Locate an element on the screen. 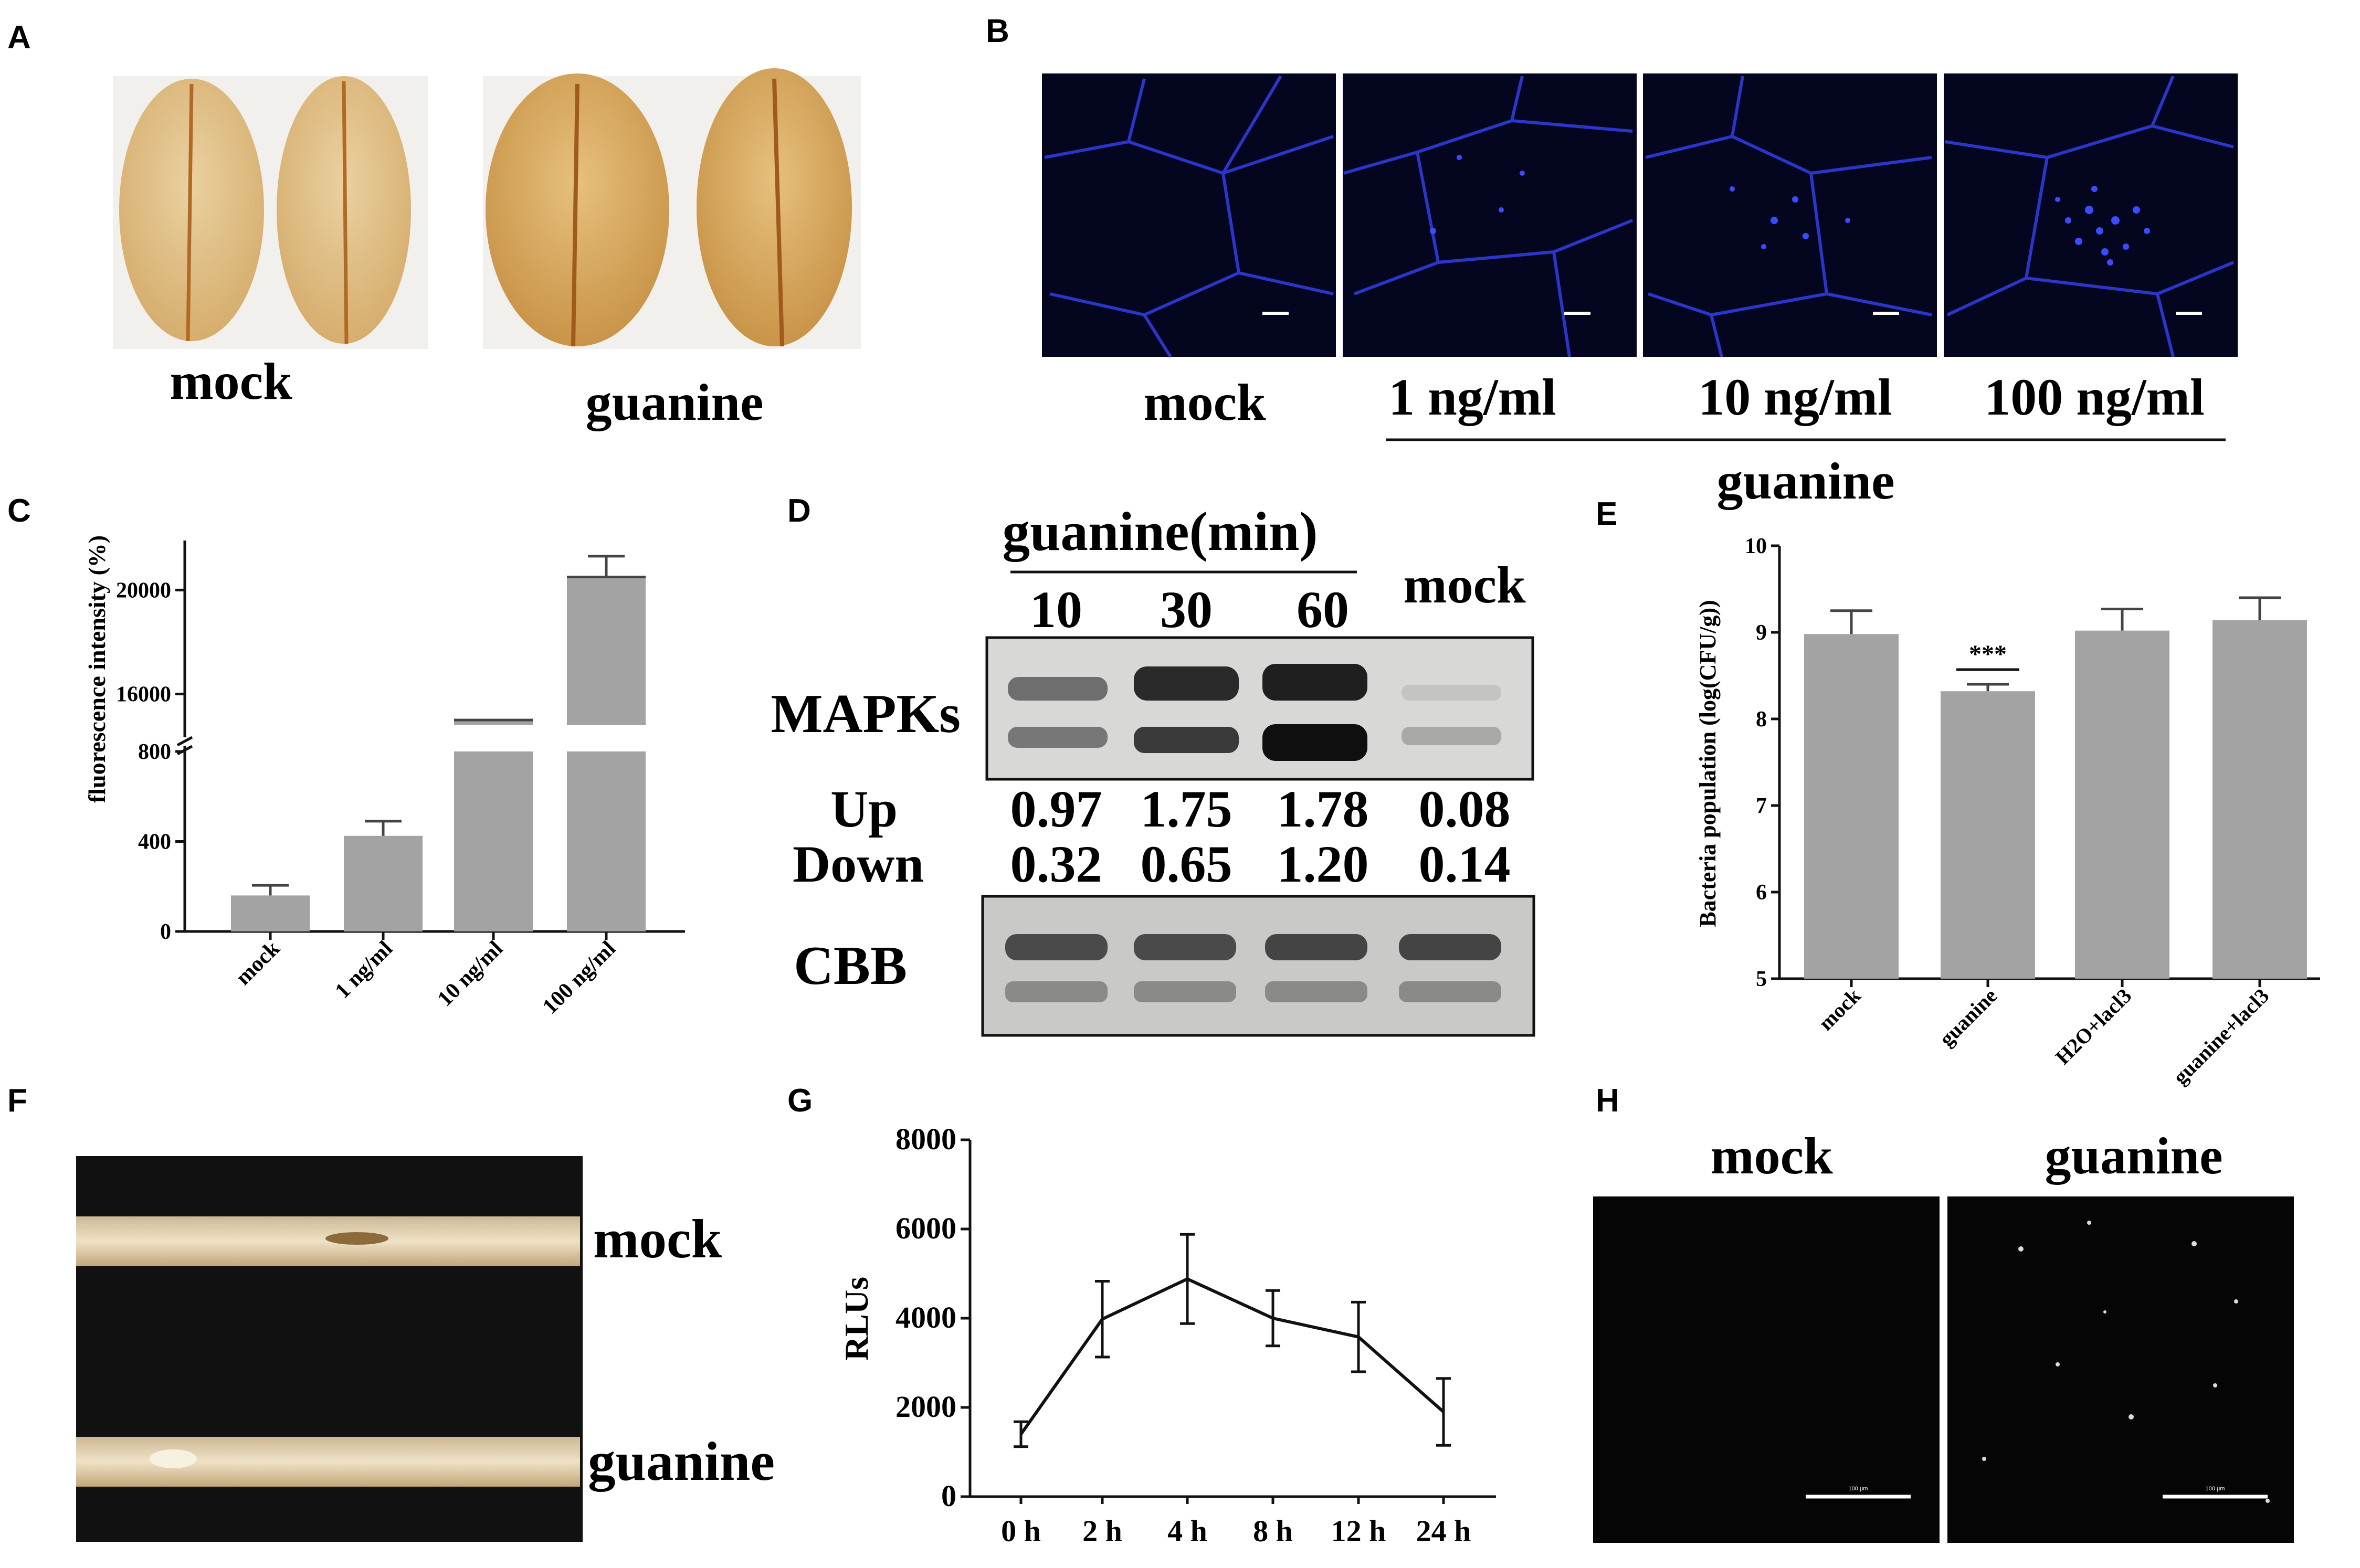 This screenshot has width=2360, height=1568. header-guanine-min: guanine(min) is located at coordinates (1160, 531).